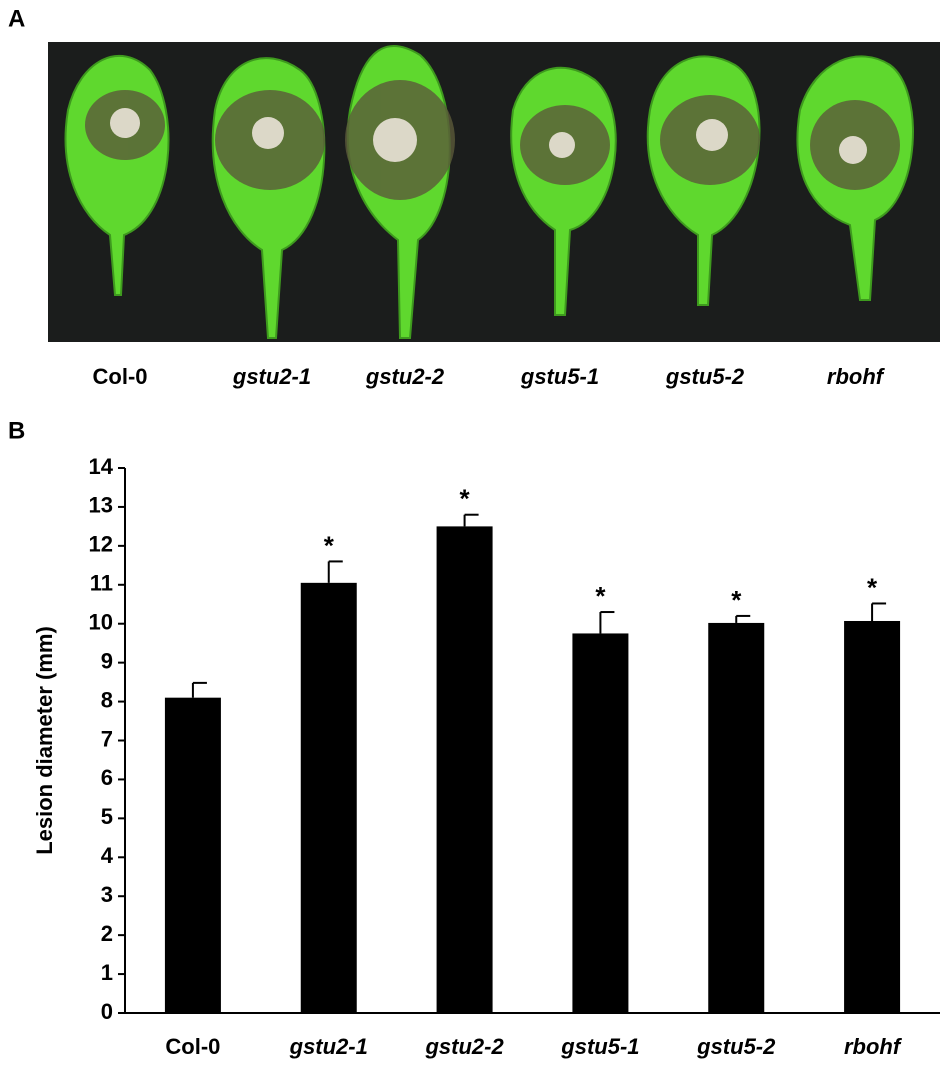 Image resolution: width=950 pixels, height=1072 pixels. Describe the element at coordinates (101, 544) in the screenshot. I see `y-tick-label: 12` at that location.